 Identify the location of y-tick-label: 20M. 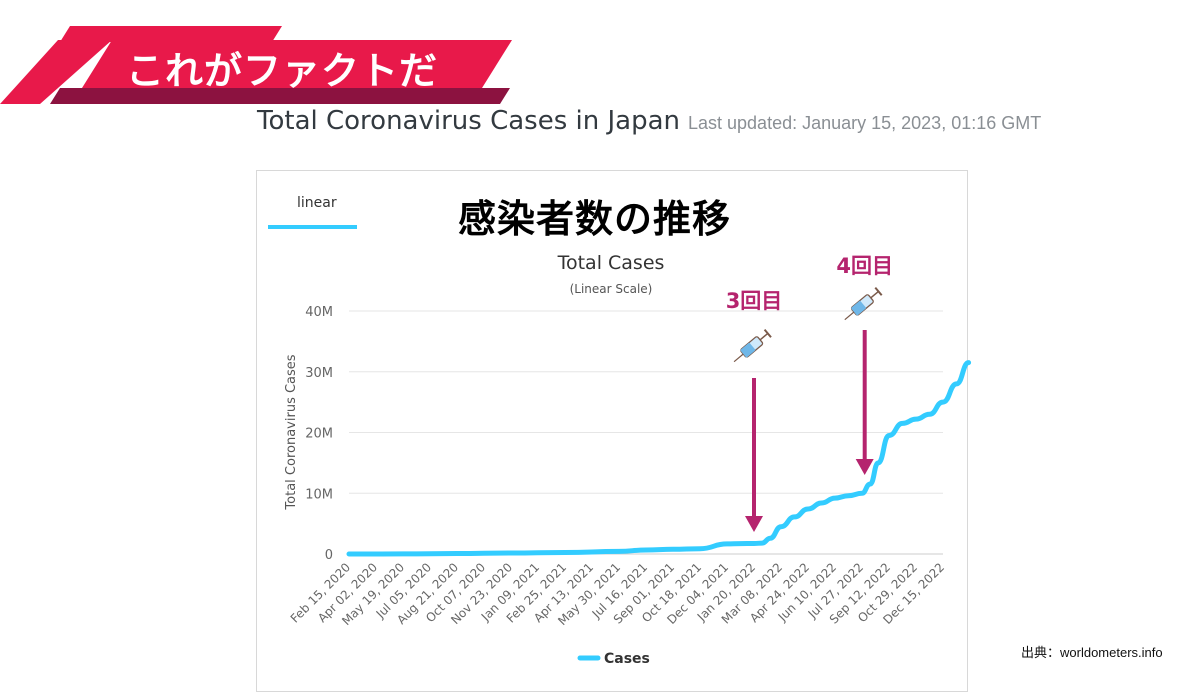
(319, 434).